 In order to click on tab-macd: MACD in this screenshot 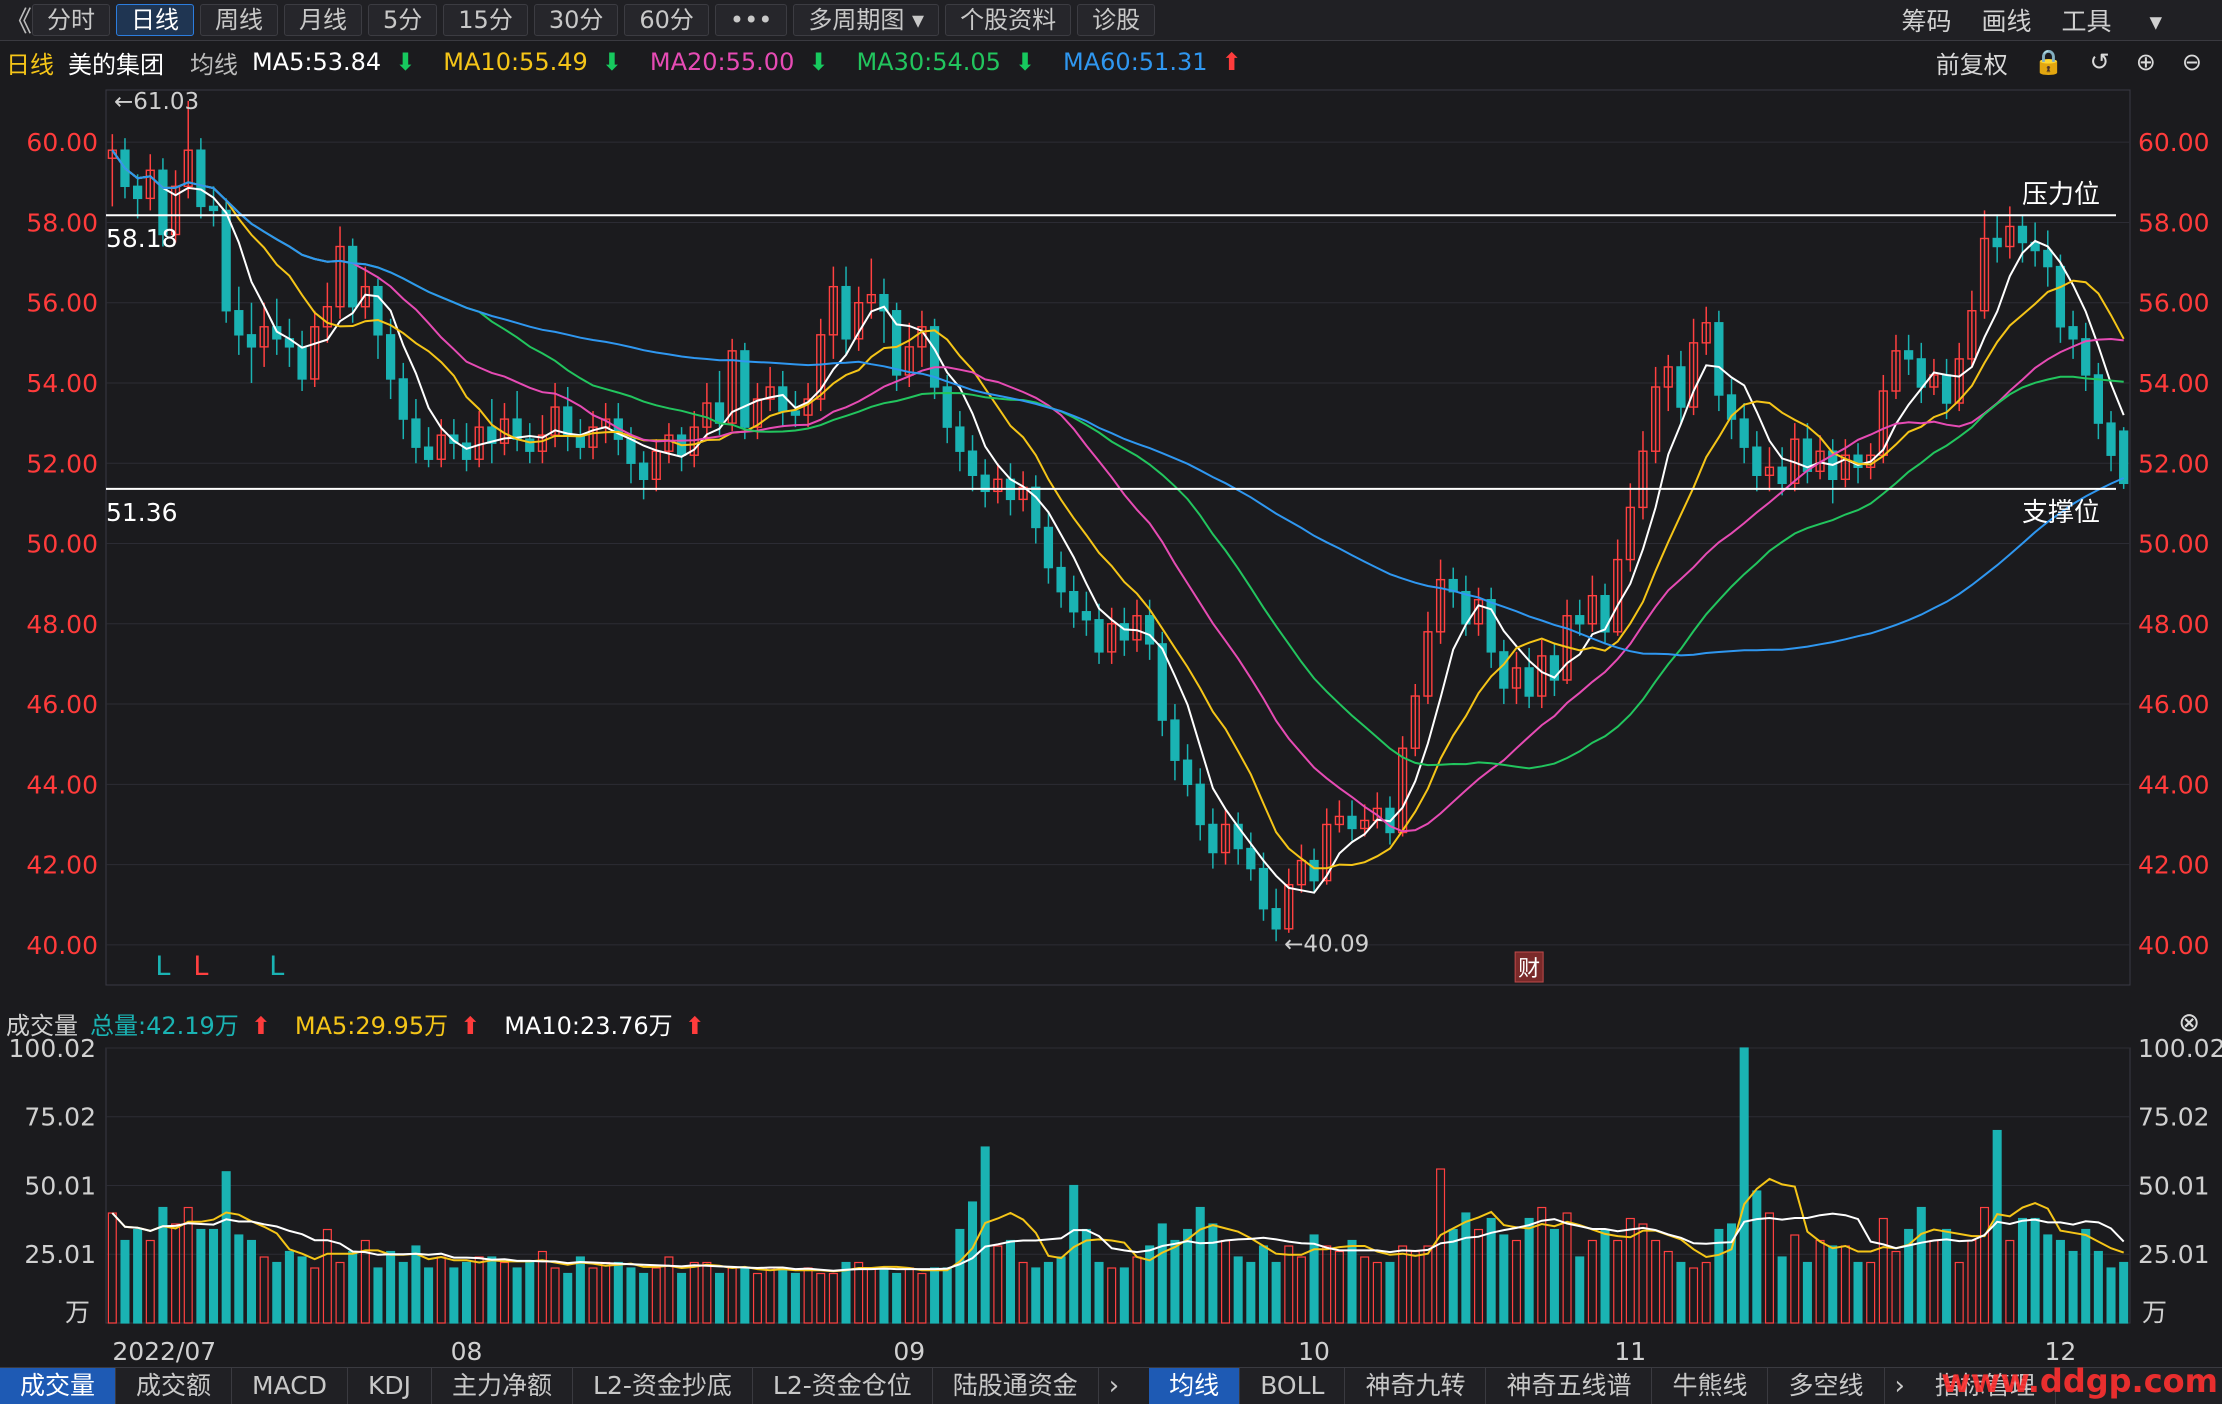, I will do `click(290, 1386)`.